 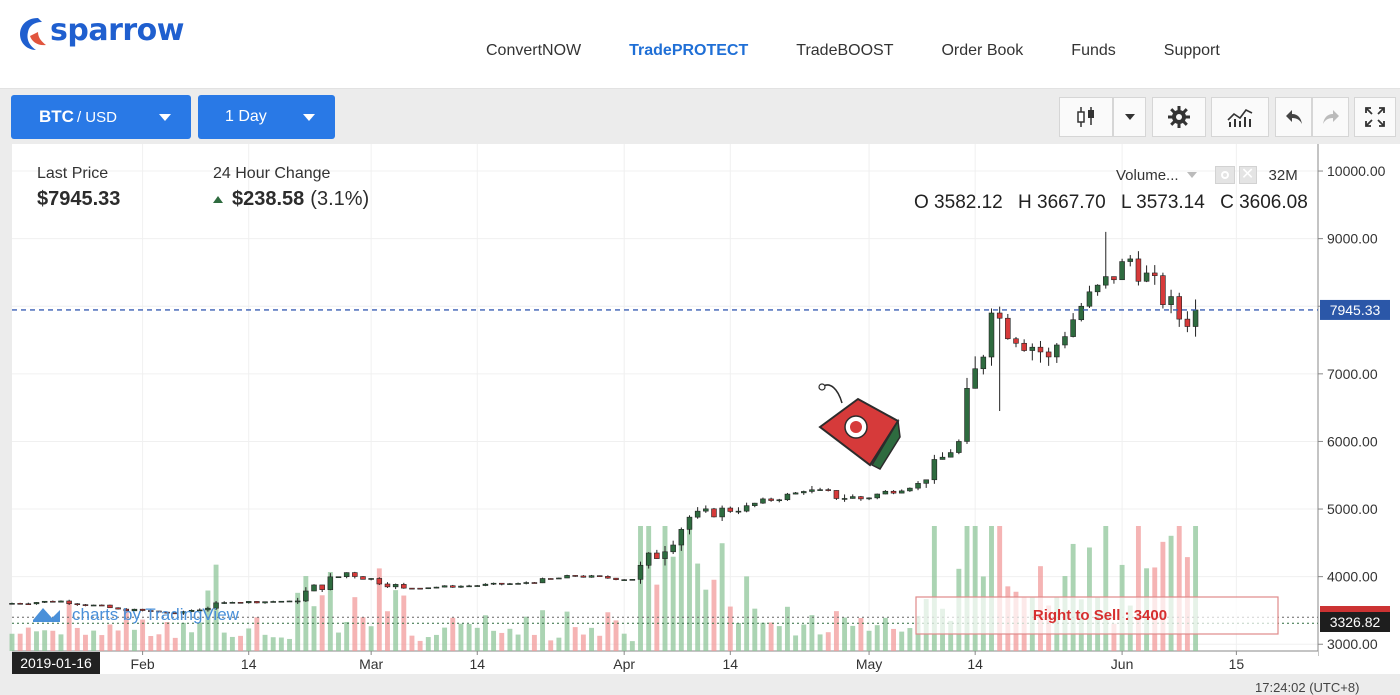 What do you see at coordinates (1097, 615) in the screenshot?
I see `rts-box` at bounding box center [1097, 615].